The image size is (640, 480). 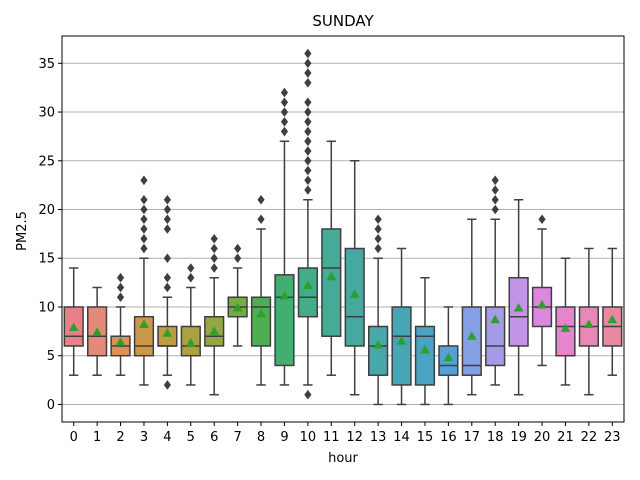 What do you see at coordinates (343, 21) in the screenshot?
I see `chart-title: SUNDAY` at bounding box center [343, 21].